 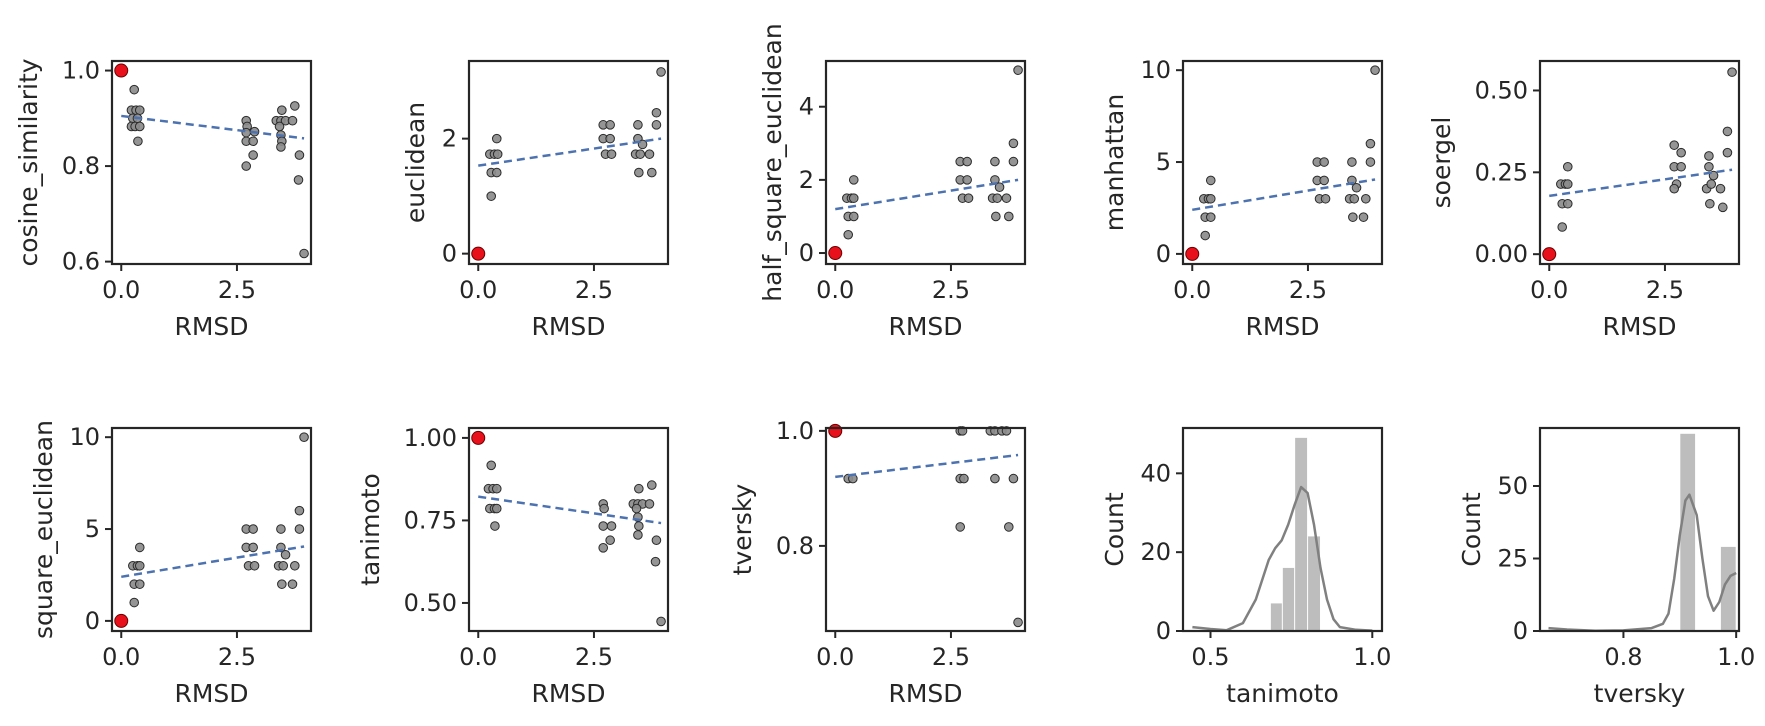 What do you see at coordinates (478, 253) in the screenshot?
I see `reference-point` at bounding box center [478, 253].